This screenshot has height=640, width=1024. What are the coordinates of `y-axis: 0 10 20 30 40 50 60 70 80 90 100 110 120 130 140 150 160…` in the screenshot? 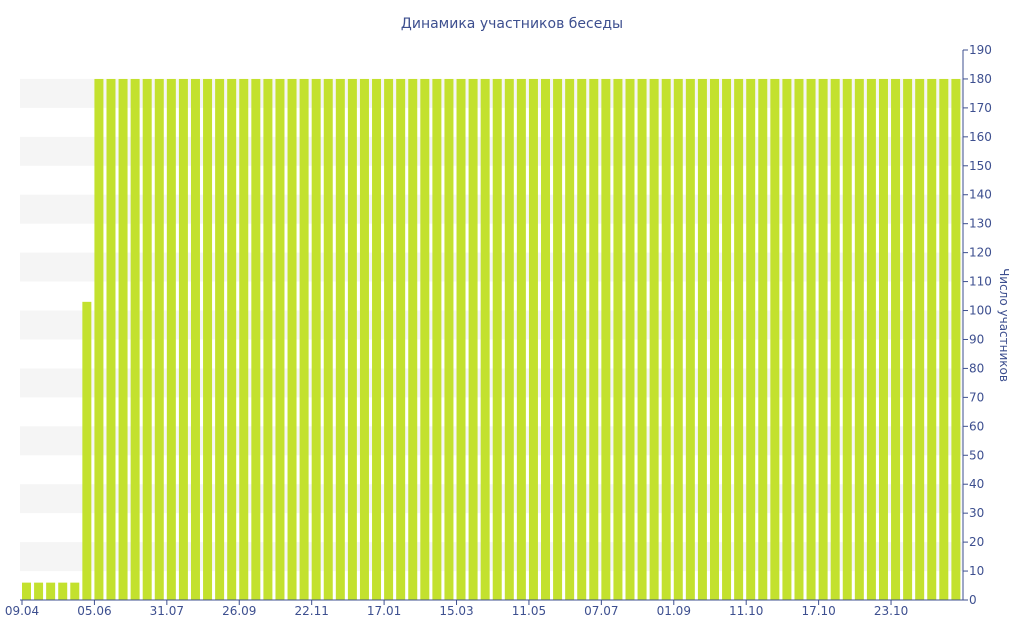 It's located at (977, 325).